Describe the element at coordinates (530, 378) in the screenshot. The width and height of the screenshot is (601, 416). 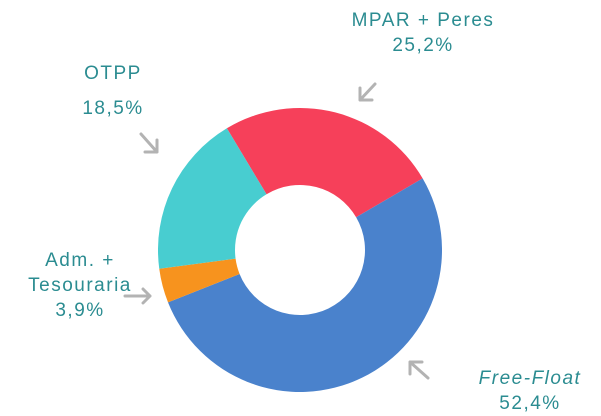
I see `slice-name: Free-Float` at that location.